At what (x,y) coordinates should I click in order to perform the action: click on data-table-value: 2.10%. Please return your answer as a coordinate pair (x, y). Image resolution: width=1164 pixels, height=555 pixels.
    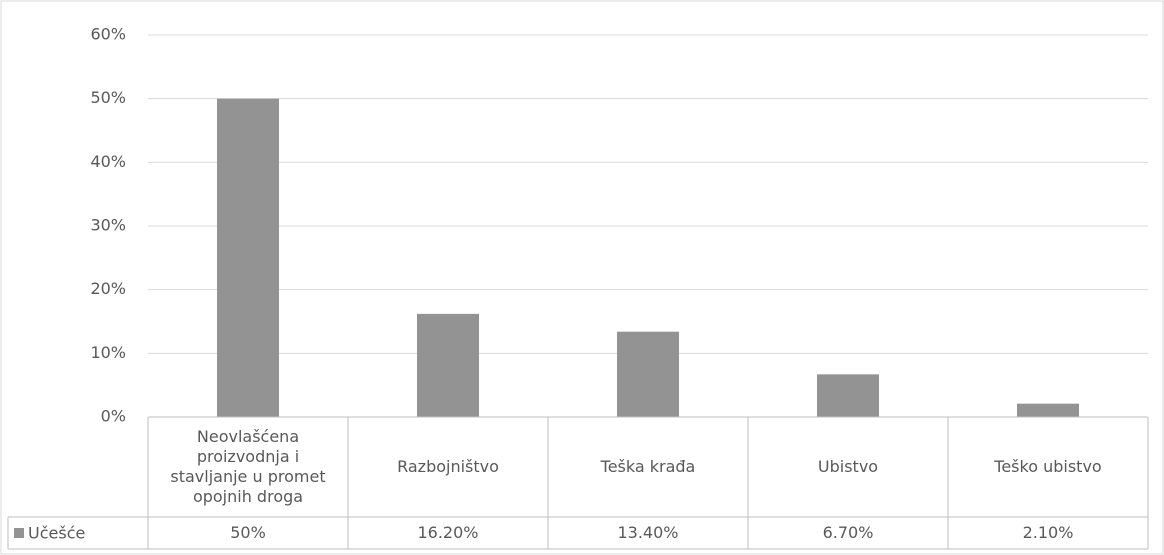
    Looking at the image, I should click on (1048, 532).